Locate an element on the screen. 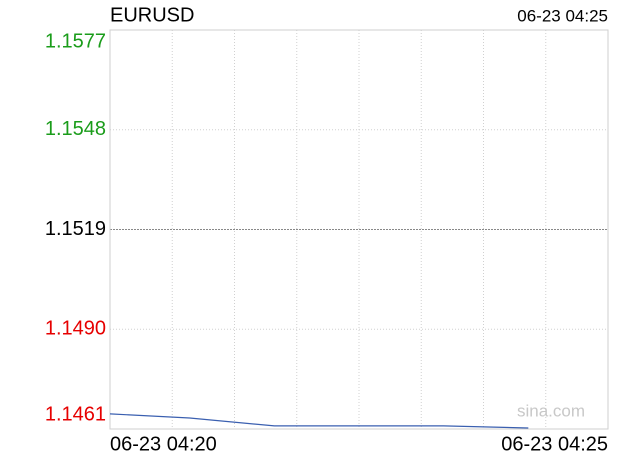 The image size is (620, 465). y-tick-label: 1.1548 is located at coordinates (75, 129).